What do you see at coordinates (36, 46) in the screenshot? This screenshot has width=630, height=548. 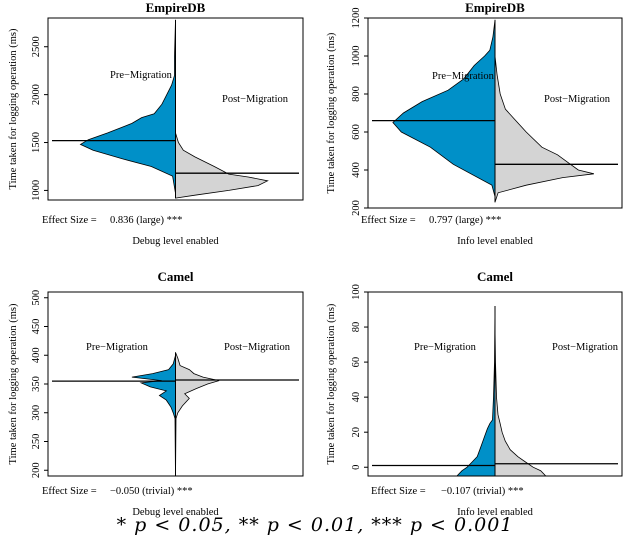 I see `y-tick-label: 2500` at bounding box center [36, 46].